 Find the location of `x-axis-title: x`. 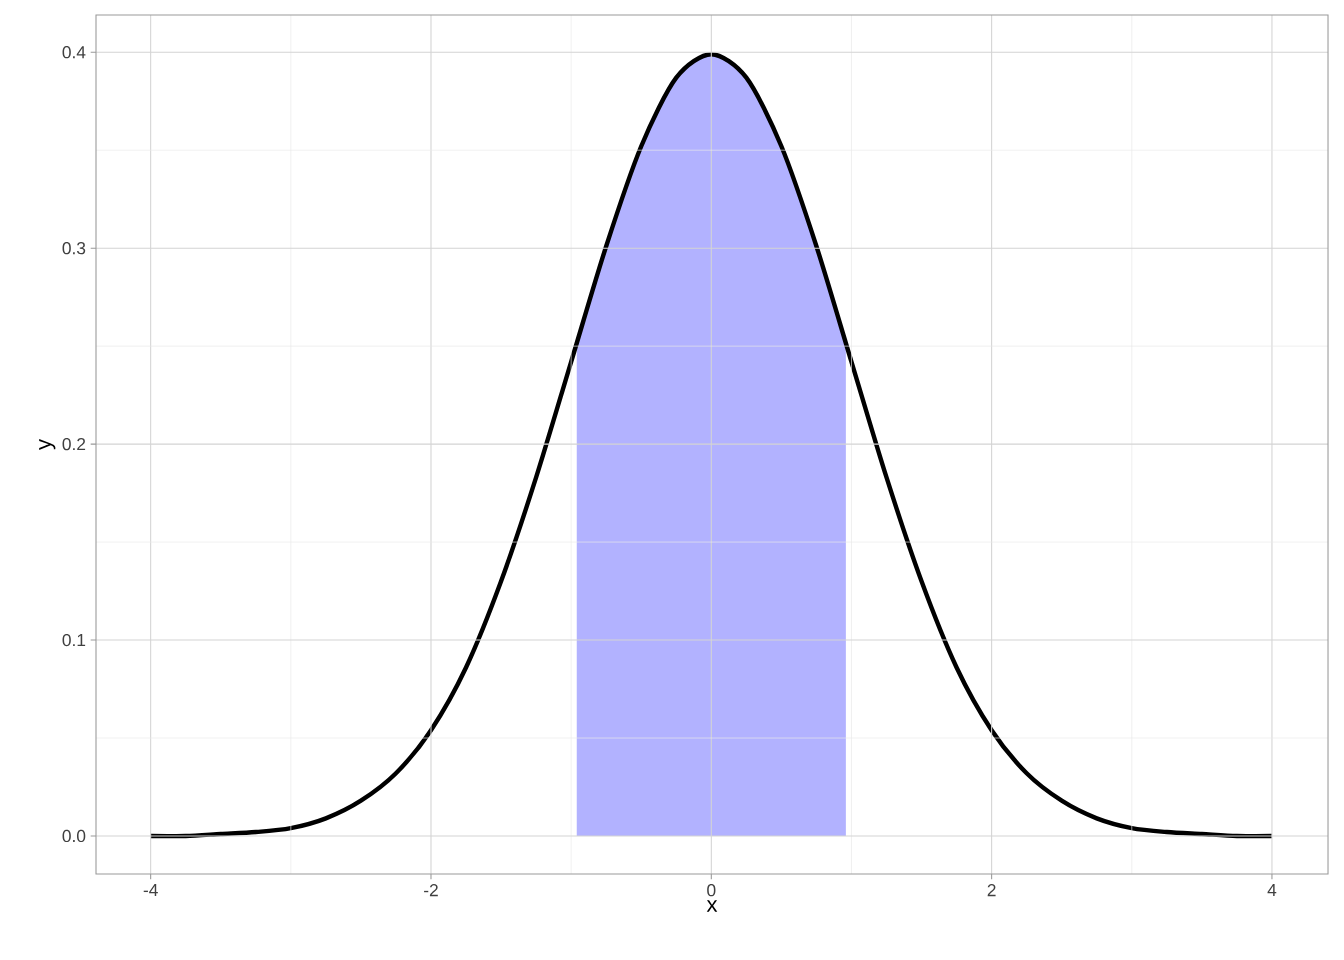

x-axis-title: x is located at coordinates (712, 906).